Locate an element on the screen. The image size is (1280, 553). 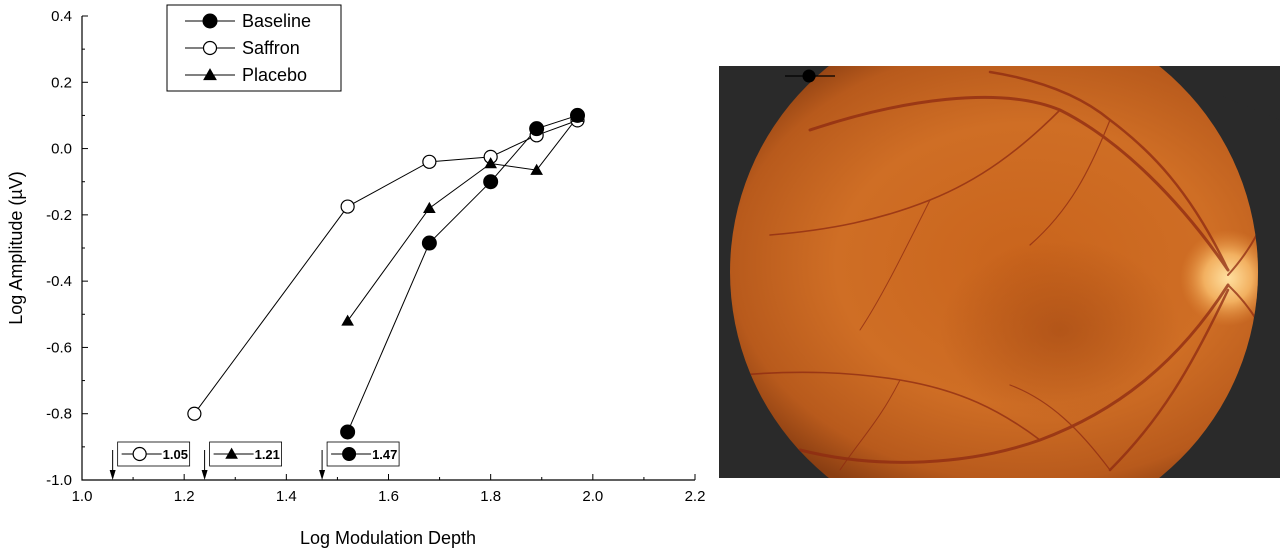
threshold-annotation-1-05: 1.05 is located at coordinates (150, 460).